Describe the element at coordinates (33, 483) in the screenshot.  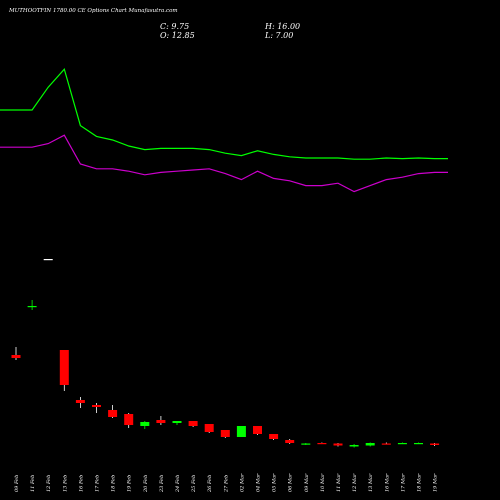
I see `x-tick-label: 11 Feb` at that location.